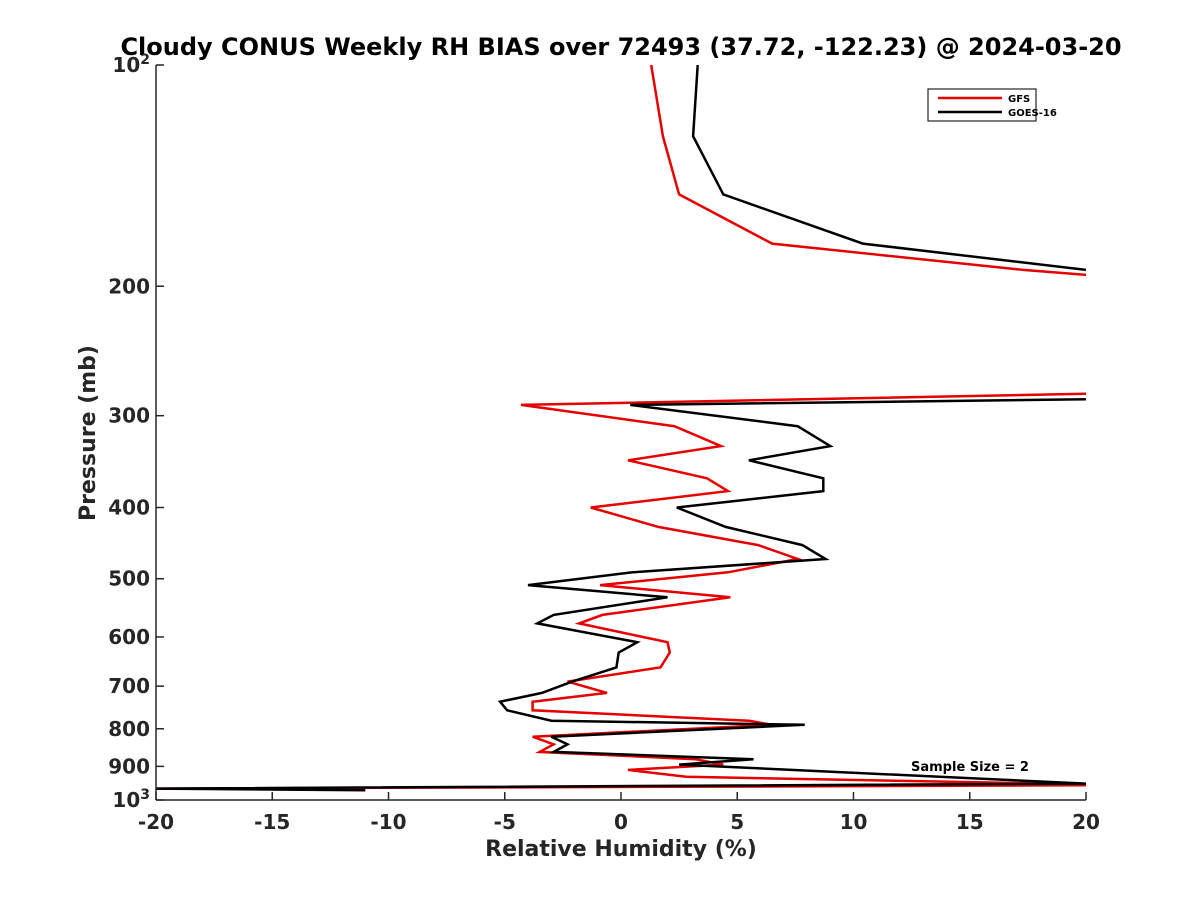  I want to click on legend: GFS GOES-16, so click(992, 105).